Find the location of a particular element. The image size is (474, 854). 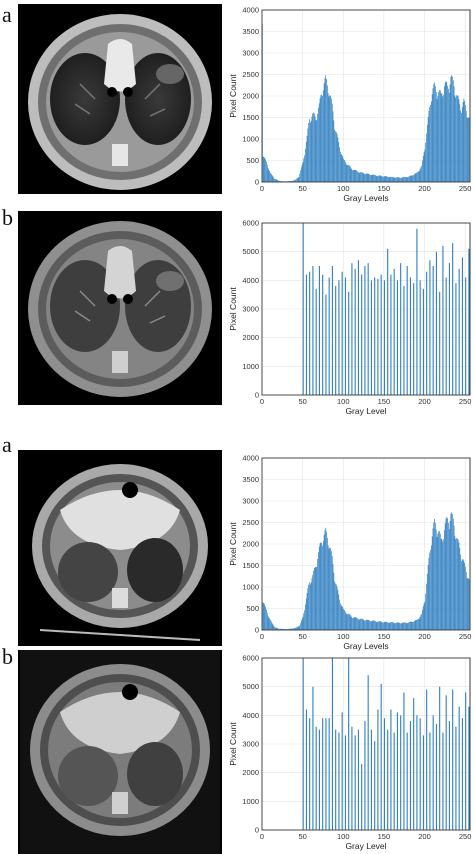

x-tick-label: 100 is located at coordinates (343, 401).